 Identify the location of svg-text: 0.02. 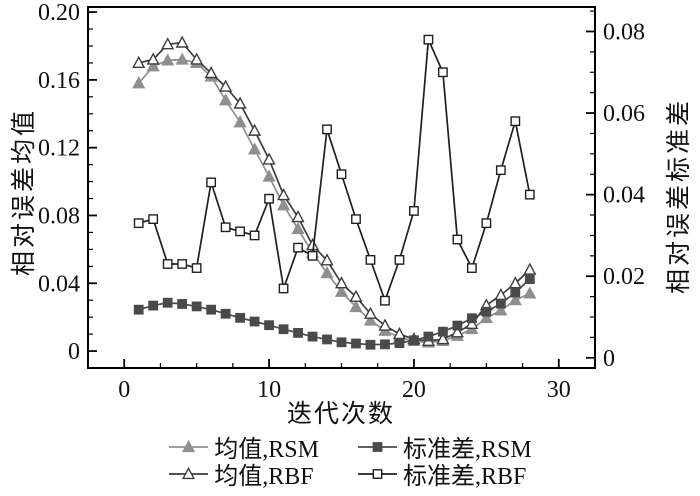
(624, 277).